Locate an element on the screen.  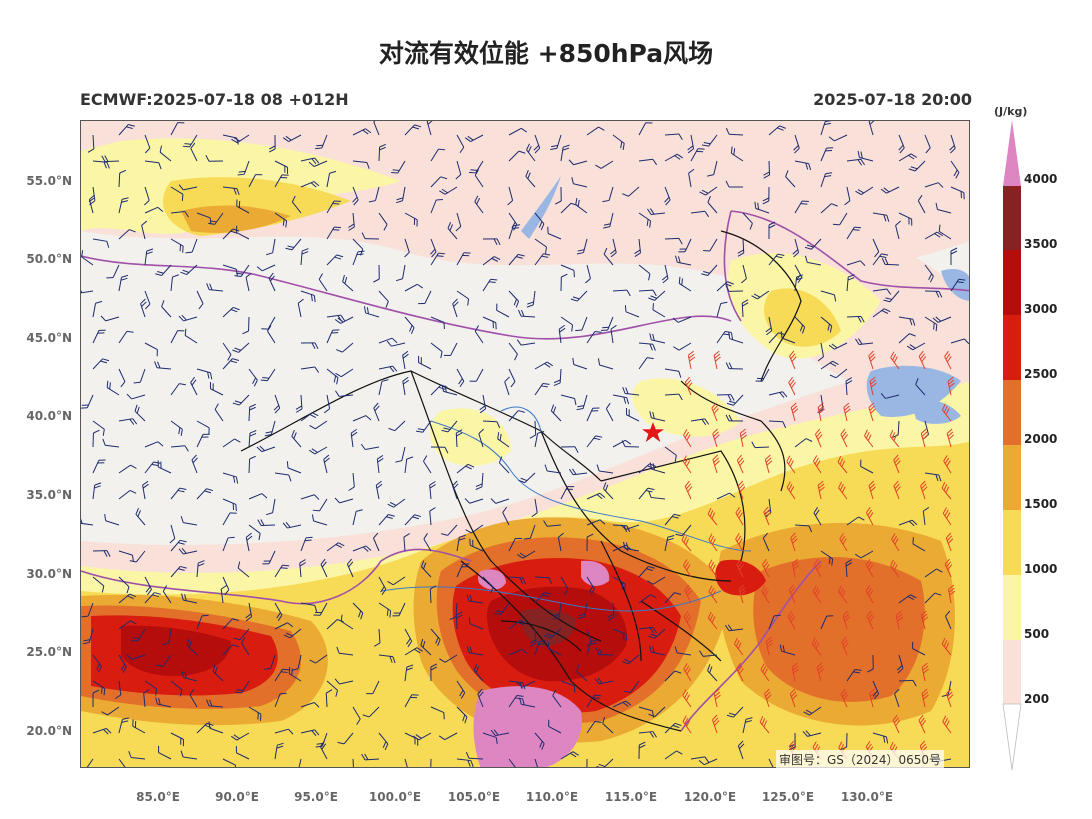
lat-label-35: 35.0°N is located at coordinates (49, 495).